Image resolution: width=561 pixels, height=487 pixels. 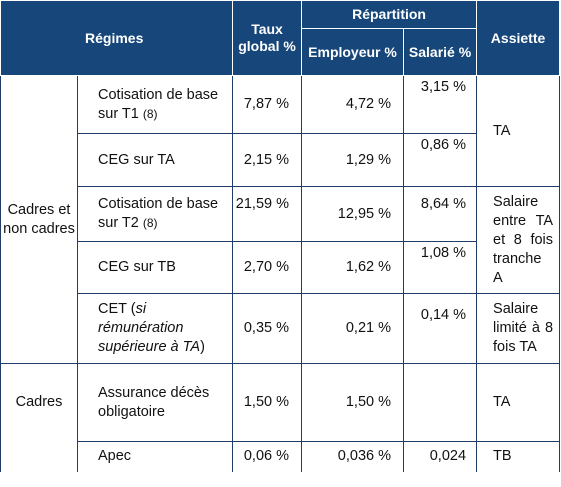 What do you see at coordinates (39, 417) in the screenshot?
I see `group-cadres: Cadres` at bounding box center [39, 417].